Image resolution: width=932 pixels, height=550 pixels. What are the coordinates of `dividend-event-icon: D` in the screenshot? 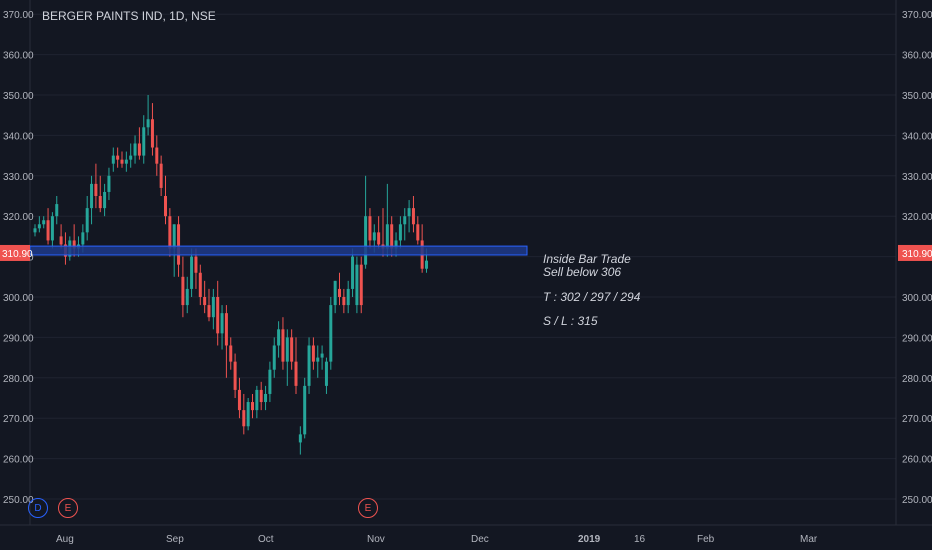 It's located at (38, 508).